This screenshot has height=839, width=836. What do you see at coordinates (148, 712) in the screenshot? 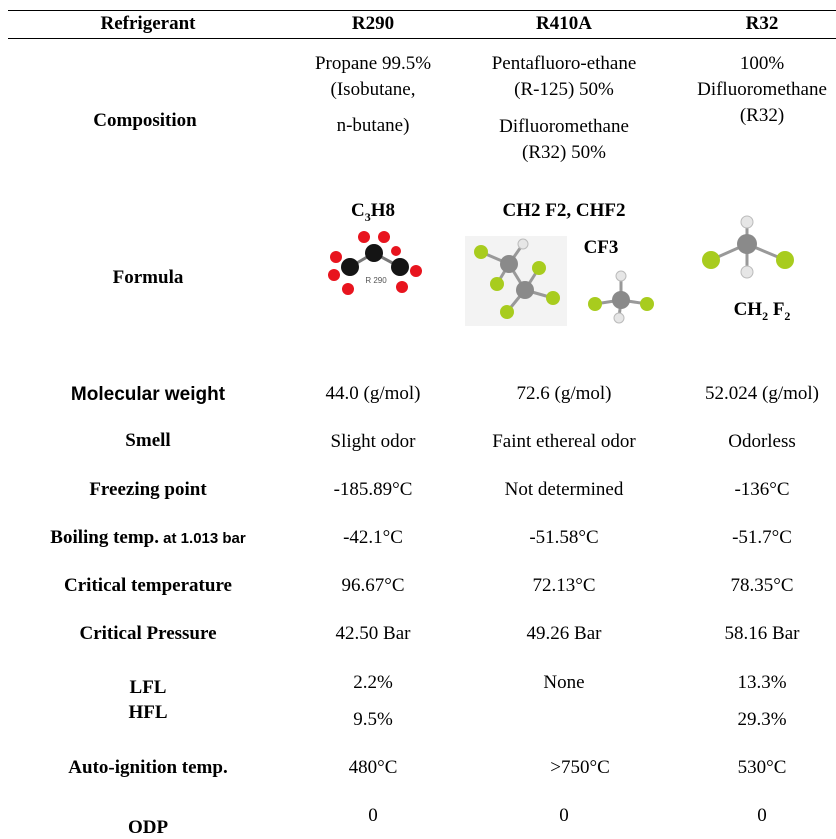
I see `hfl-label: HFL` at bounding box center [148, 712].